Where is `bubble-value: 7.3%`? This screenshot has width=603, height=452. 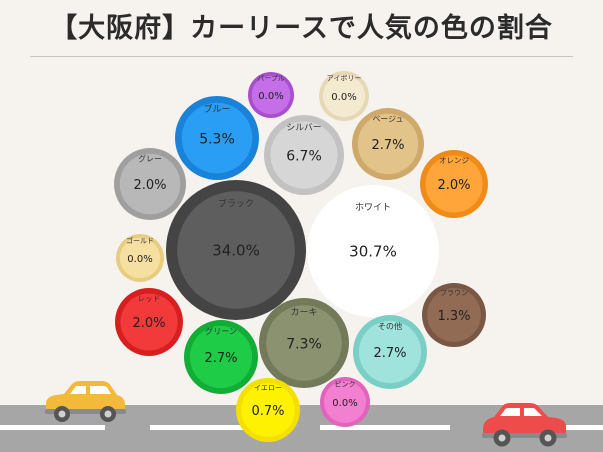
bubble-value: 7.3% is located at coordinates (304, 344).